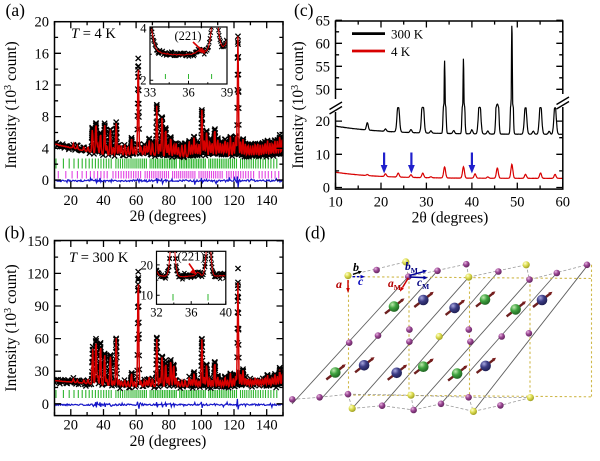 The width and height of the screenshot is (600, 461). Describe the element at coordinates (16, 10) in the screenshot. I see `svg-text: (a)` at that location.